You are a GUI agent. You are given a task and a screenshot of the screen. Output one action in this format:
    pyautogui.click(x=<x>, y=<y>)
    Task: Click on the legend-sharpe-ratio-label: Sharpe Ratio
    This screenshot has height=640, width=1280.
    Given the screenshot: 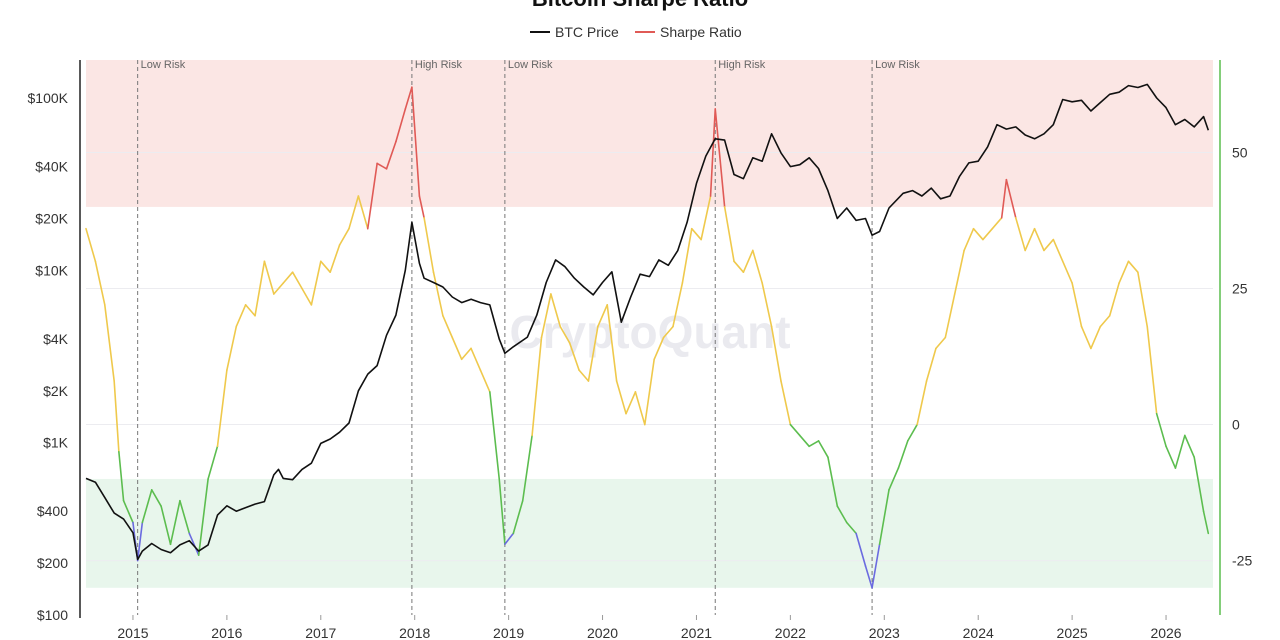 What is the action you would take?
    pyautogui.click(x=701, y=32)
    